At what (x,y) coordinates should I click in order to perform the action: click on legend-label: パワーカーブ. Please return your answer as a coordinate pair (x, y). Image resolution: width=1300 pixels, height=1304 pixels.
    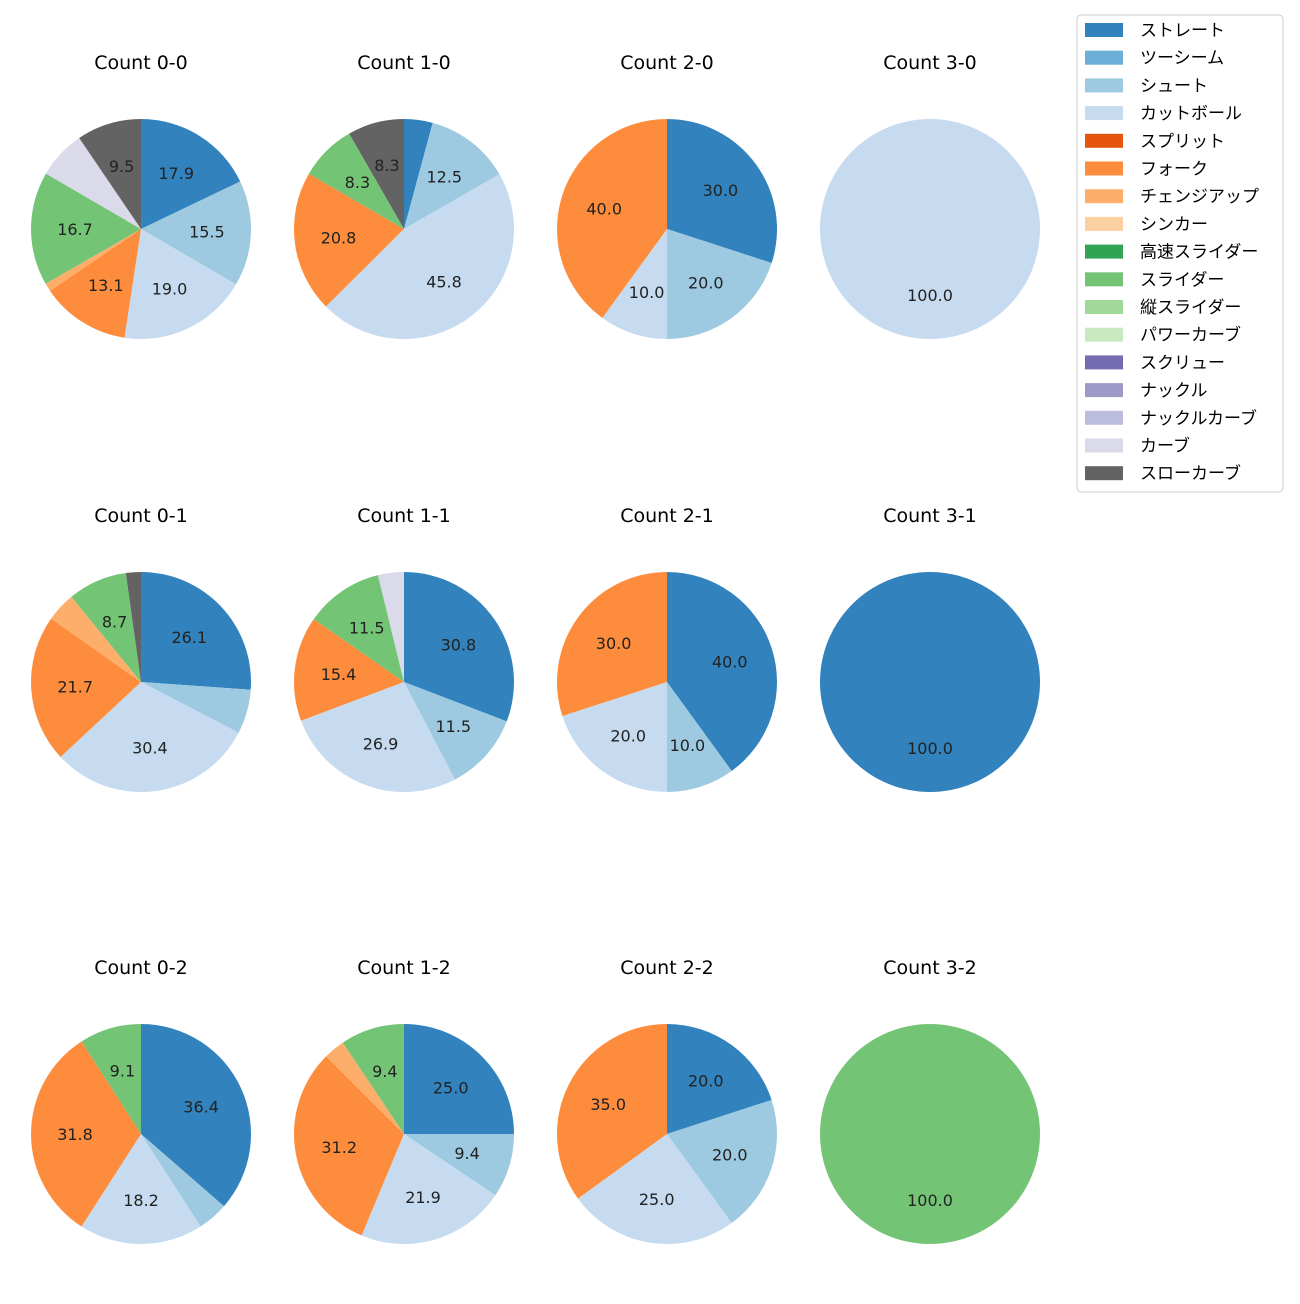
    Looking at the image, I should click on (1190, 335).